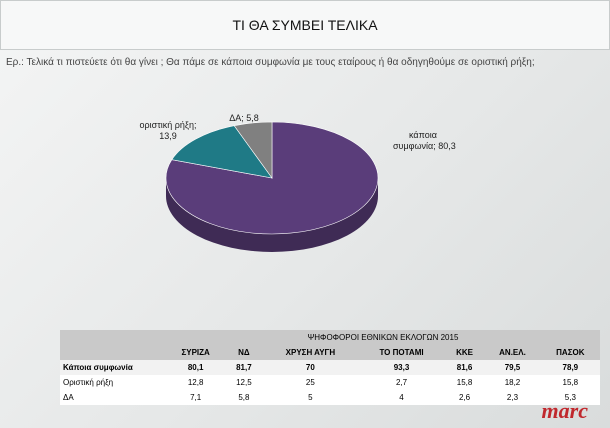 This screenshot has height=428, width=610. What do you see at coordinates (447, 146) in the screenshot?
I see `slice-value: 80,3` at bounding box center [447, 146].